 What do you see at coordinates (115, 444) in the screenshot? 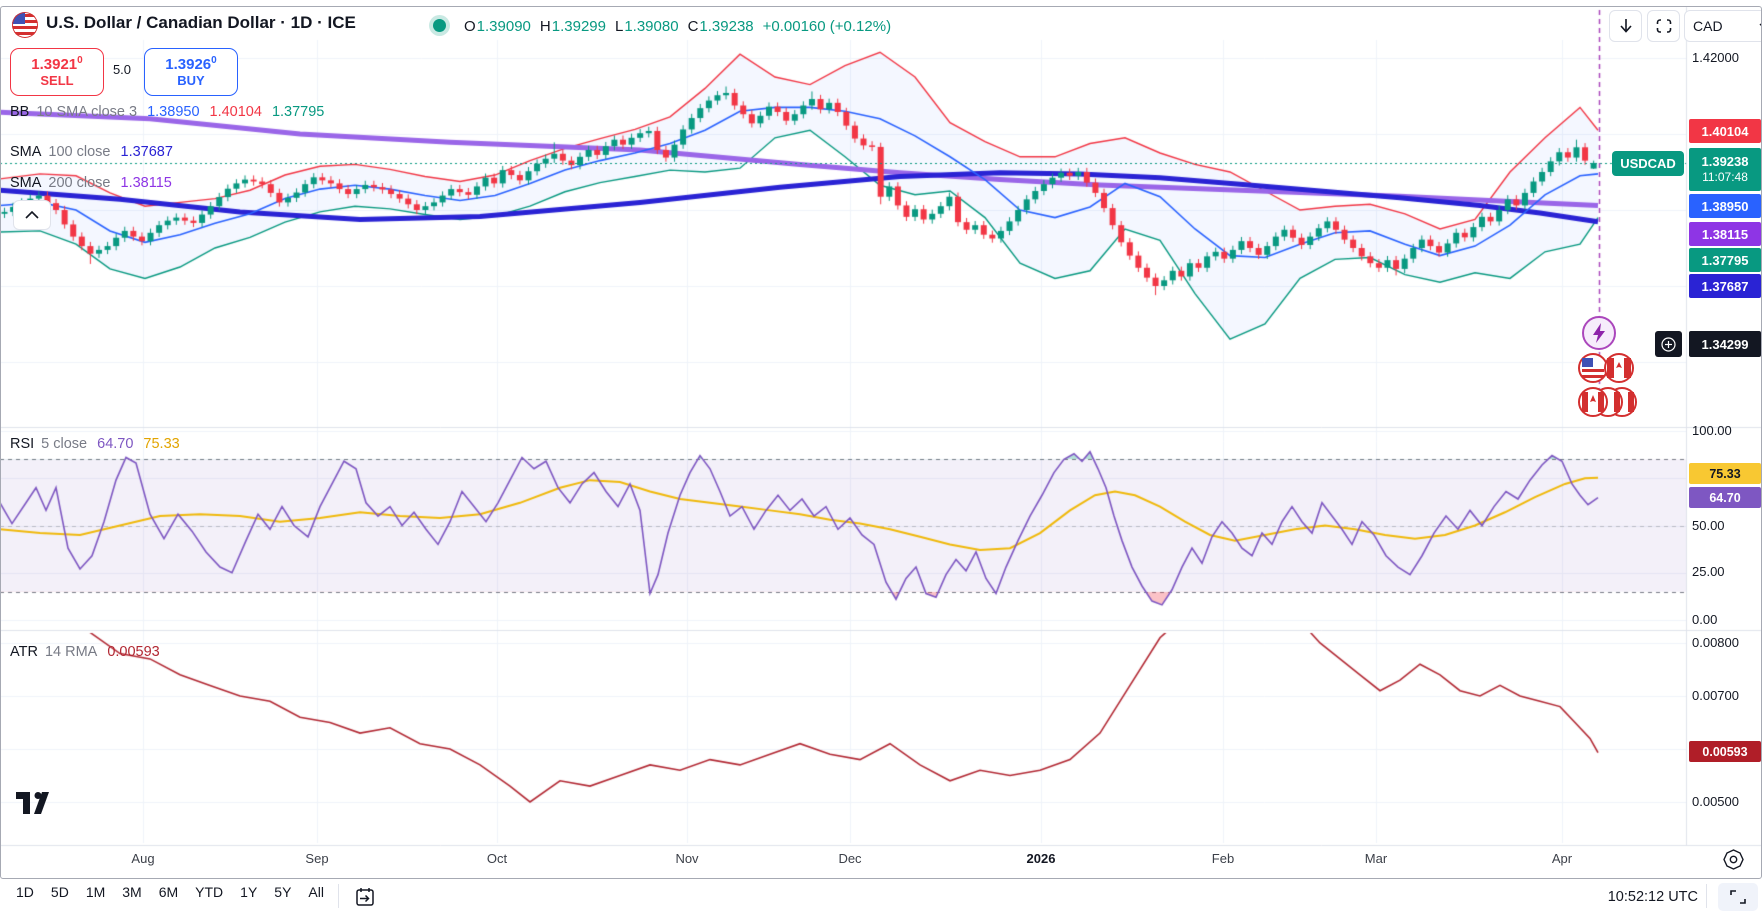
I see `indicator-value: 64.70` at bounding box center [115, 444].